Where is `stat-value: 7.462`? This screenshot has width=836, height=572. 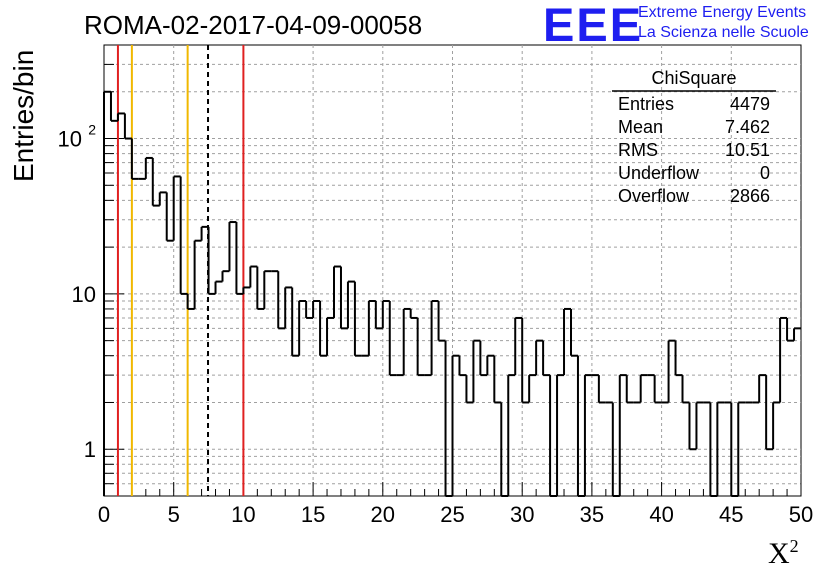 stat-value: 7.462 is located at coordinates (747, 127).